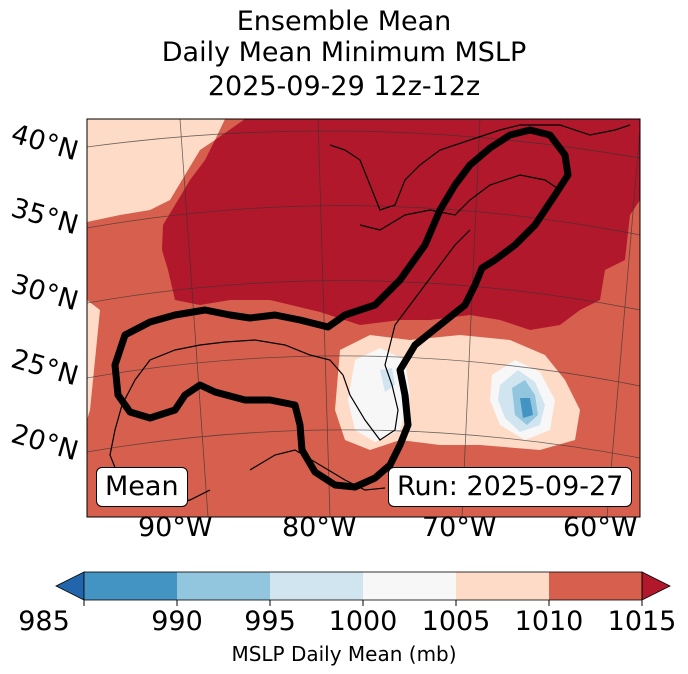 This screenshot has height=674, width=688. Describe the element at coordinates (344, 654) in the screenshot. I see `colorbar-label: MSLP Daily Mean (mb)` at that location.